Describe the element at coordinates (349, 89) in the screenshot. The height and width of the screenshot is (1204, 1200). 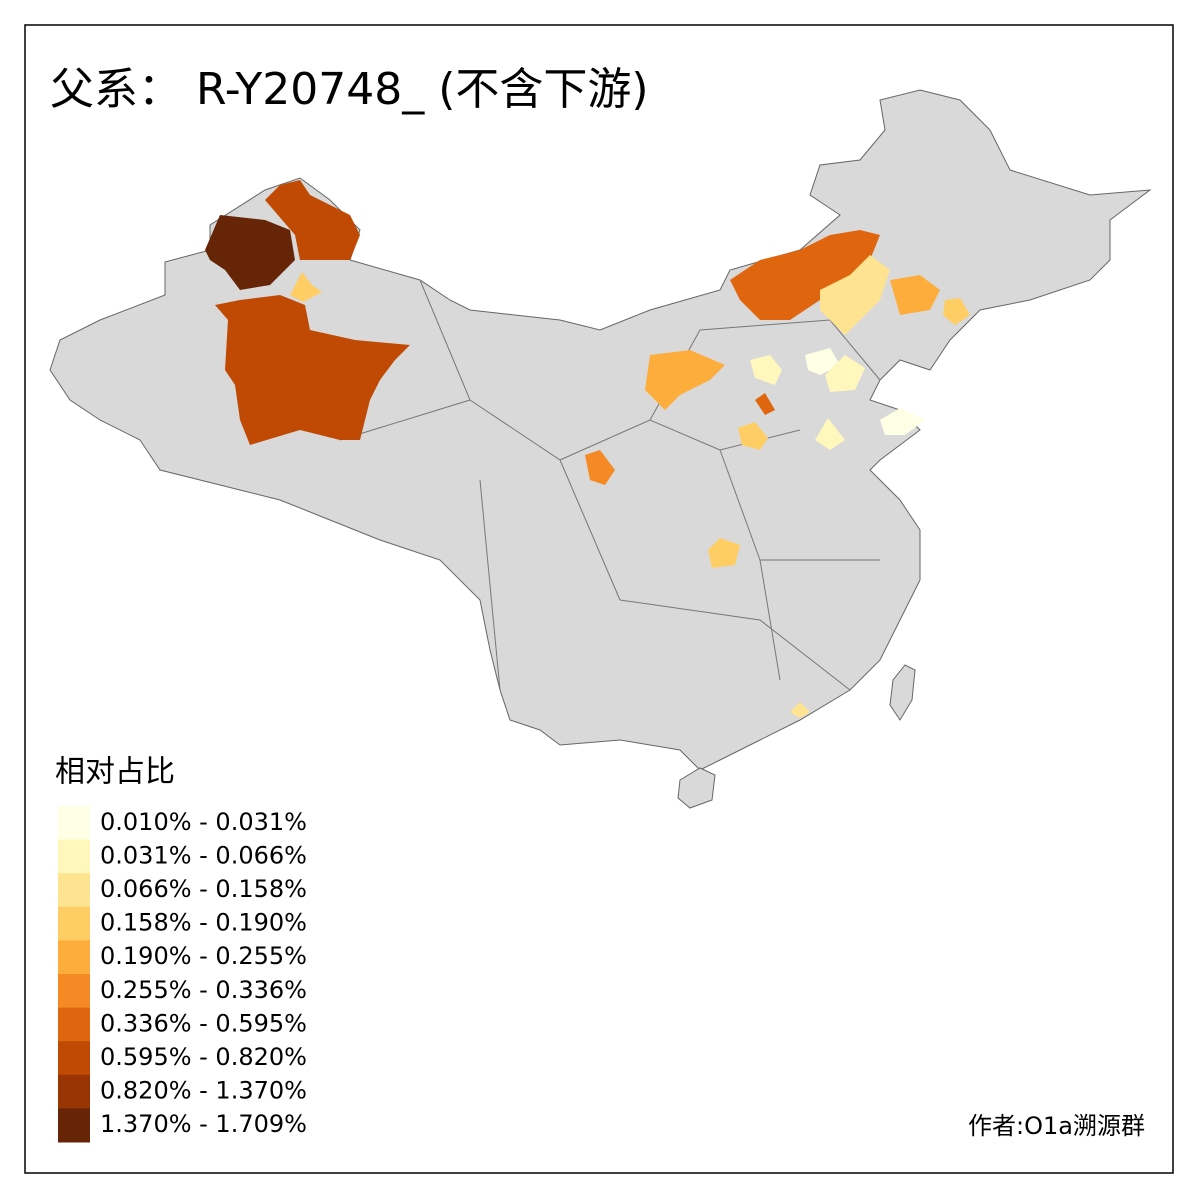
I see `title: 父系： R-Y20748_ (不含下游)` at that location.